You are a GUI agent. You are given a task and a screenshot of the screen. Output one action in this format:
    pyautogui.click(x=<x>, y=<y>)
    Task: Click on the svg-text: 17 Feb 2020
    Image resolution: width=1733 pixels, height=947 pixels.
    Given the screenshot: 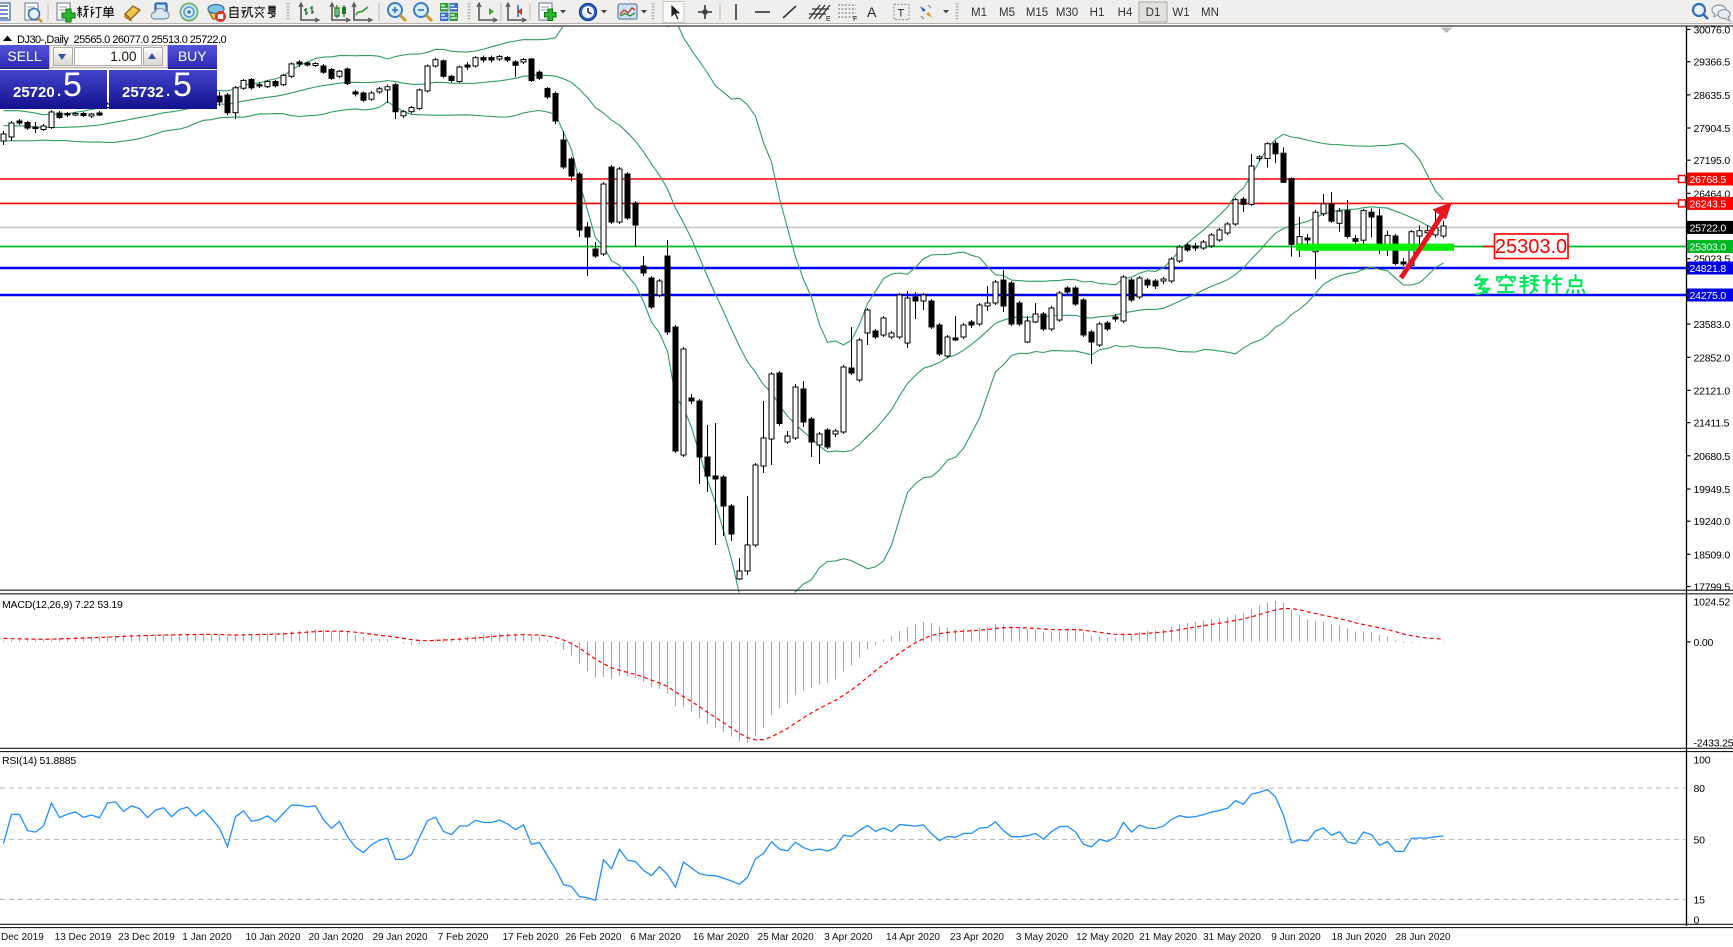 What is the action you would take?
    pyautogui.click(x=531, y=937)
    